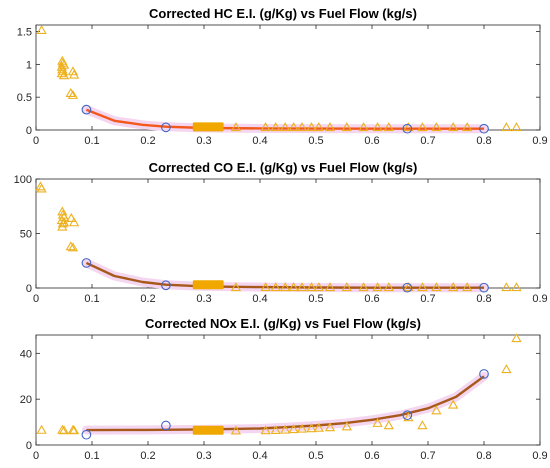 The image size is (550, 468). What do you see at coordinates (26, 235) in the screenshot?
I see `co-y-tick-label: 50` at bounding box center [26, 235].